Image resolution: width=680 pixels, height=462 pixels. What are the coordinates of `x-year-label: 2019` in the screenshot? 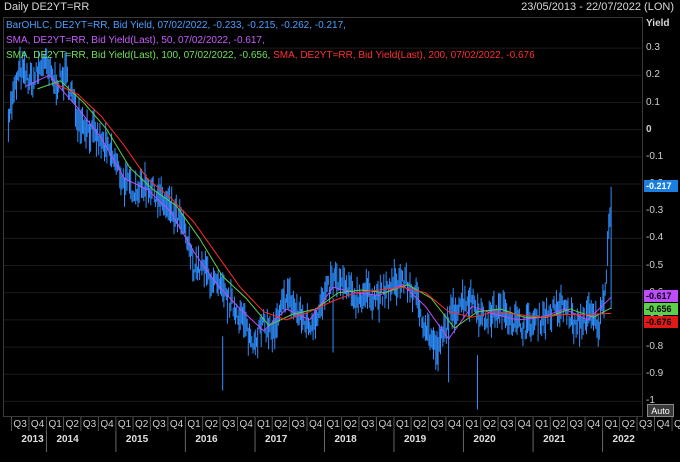 It's located at (415, 439).